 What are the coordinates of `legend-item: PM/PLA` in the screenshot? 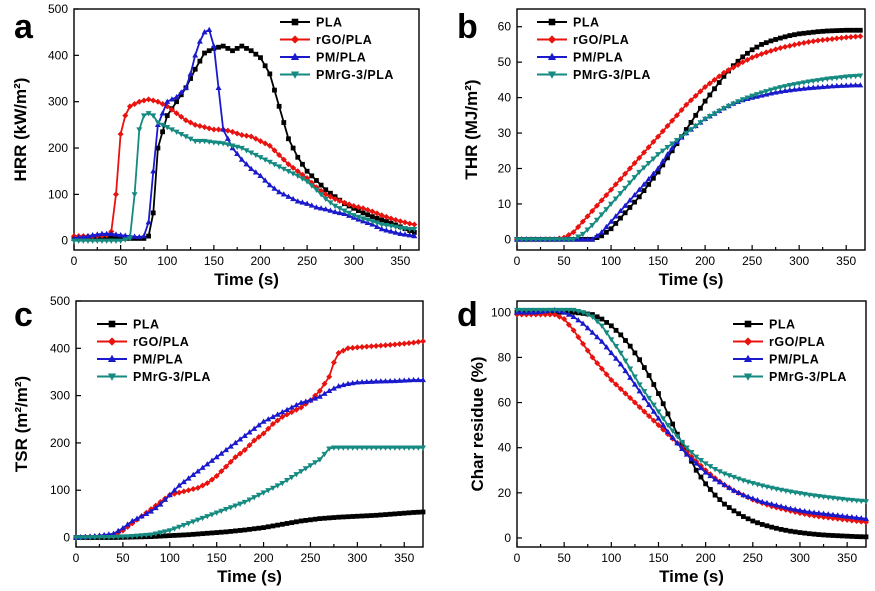 It's located at (580, 58).